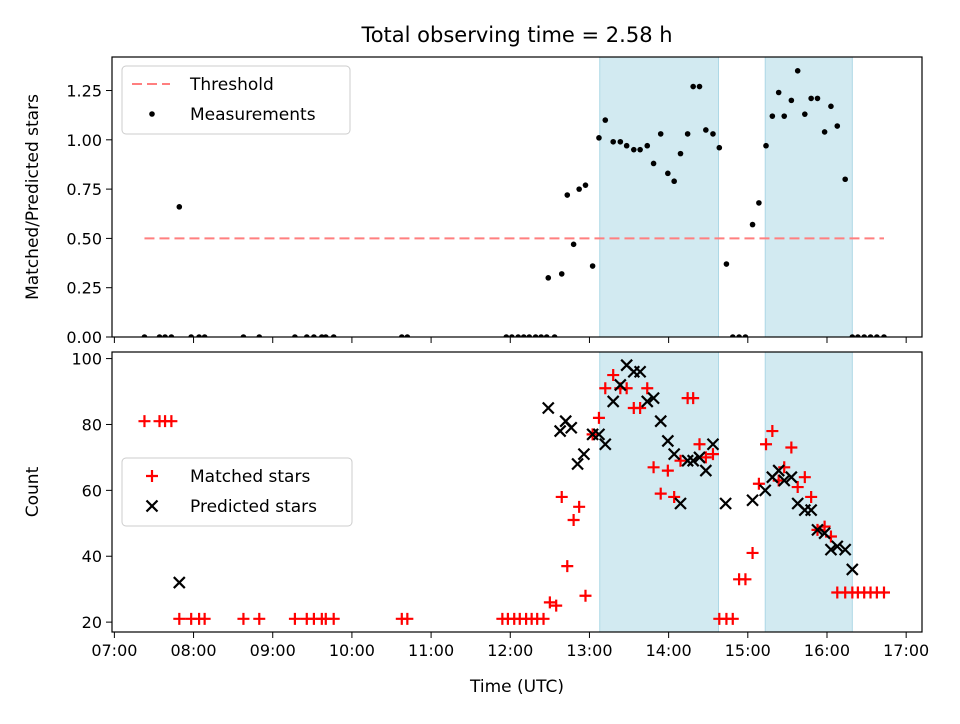 Image resolution: width=960 pixels, height=724 pixels. What do you see at coordinates (906, 650) in the screenshot?
I see `x-tick-label: 17:00` at bounding box center [906, 650].